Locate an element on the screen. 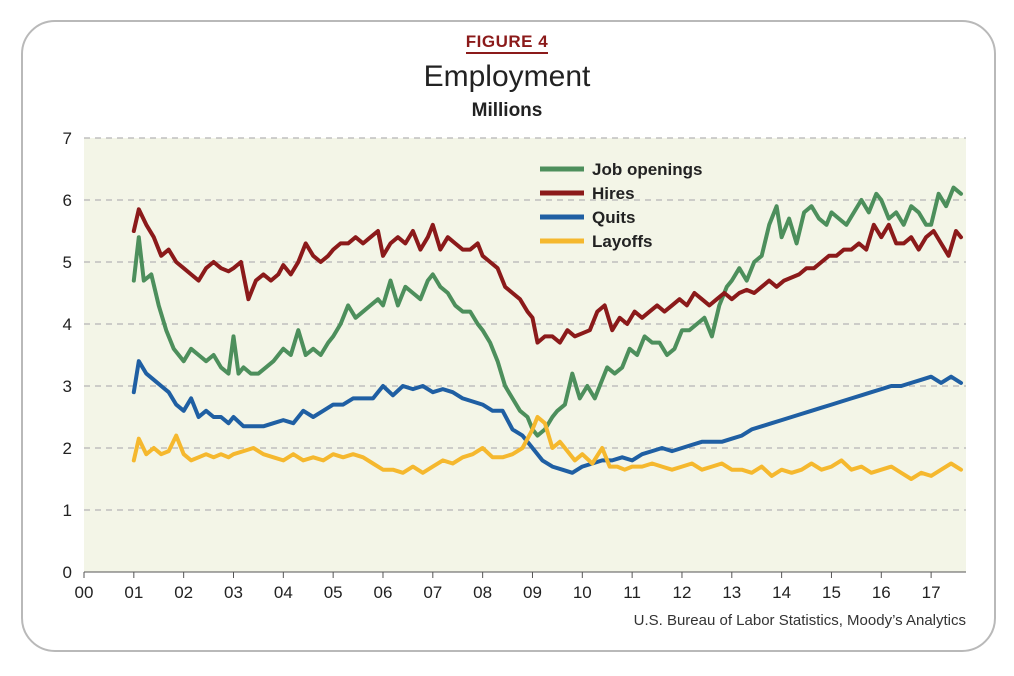 The image size is (1014, 676). y-tick-label: 4 is located at coordinates (67, 324).